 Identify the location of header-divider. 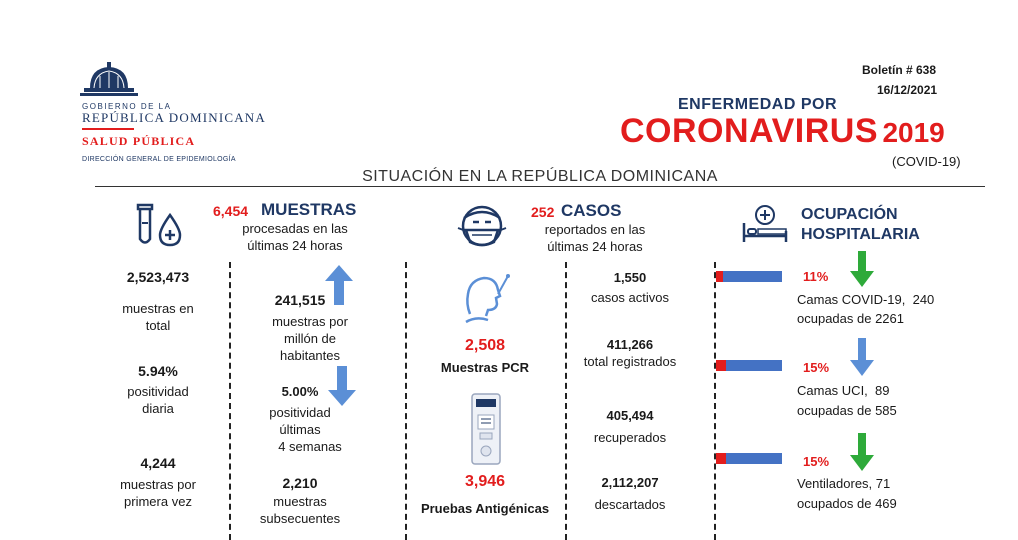
(540, 186).